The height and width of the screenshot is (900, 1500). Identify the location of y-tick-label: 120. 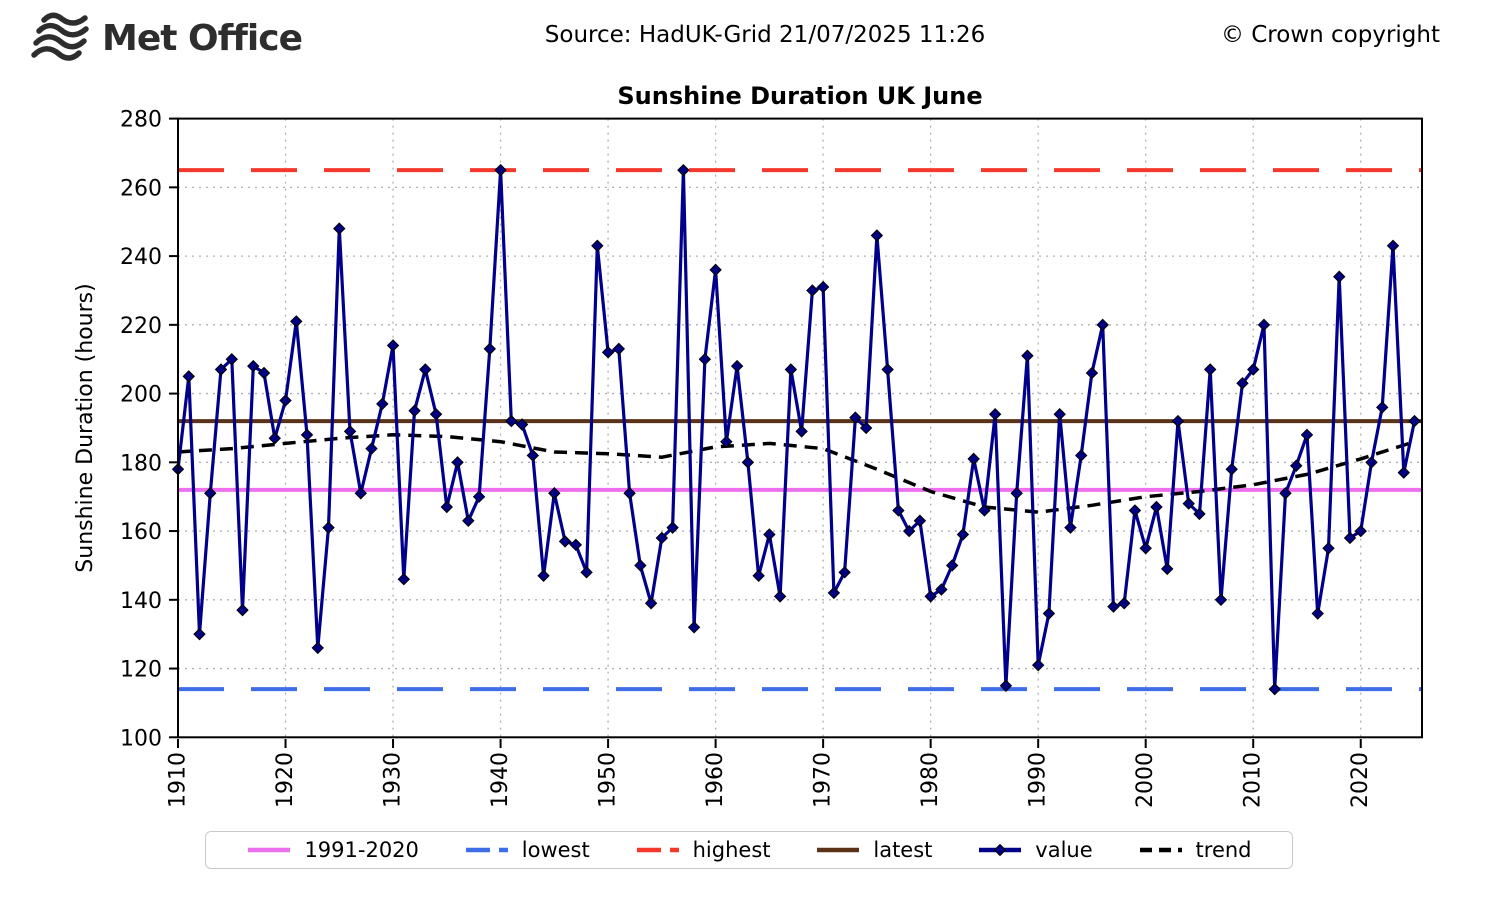
(141, 670).